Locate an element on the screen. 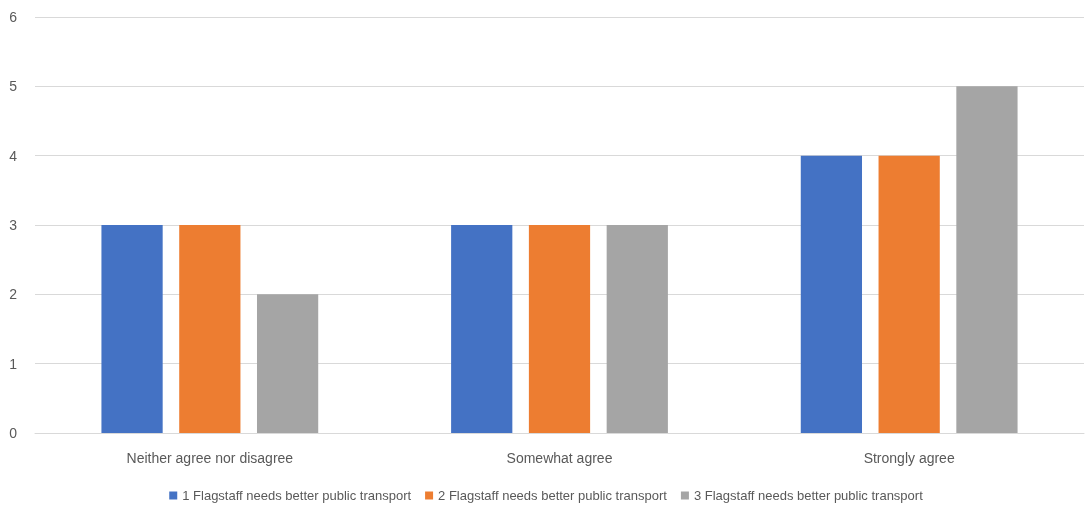 The image size is (1092, 513). legend-label: 1 Flagstaff needs better public transport is located at coordinates (297, 495).